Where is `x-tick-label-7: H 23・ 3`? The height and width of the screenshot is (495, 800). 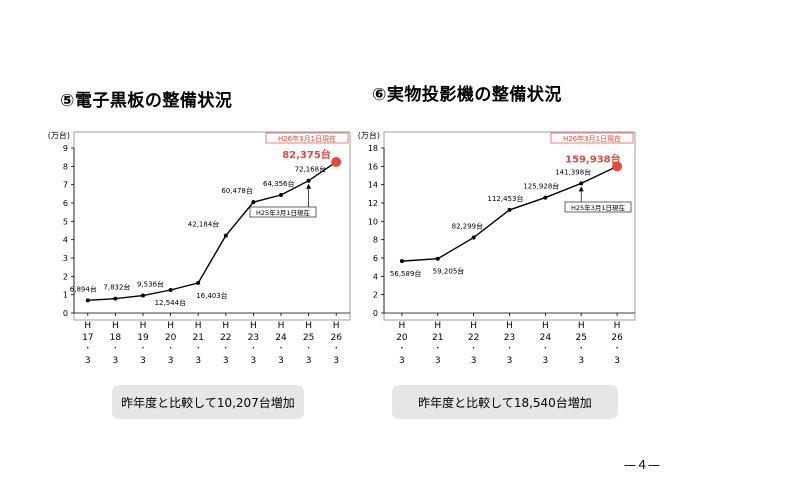 x-tick-label-7: H 23・ 3 is located at coordinates (253, 343).